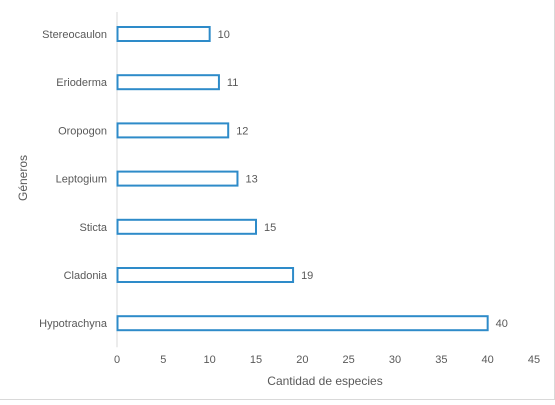 The height and width of the screenshot is (405, 555). I want to click on x-tick-label: 45, so click(534, 360).